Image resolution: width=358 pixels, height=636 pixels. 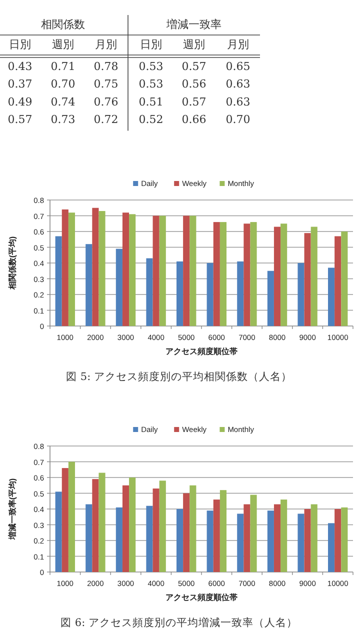 What do you see at coordinates (20, 101) in the screenshot?
I see `text: 0.49` at bounding box center [20, 101].